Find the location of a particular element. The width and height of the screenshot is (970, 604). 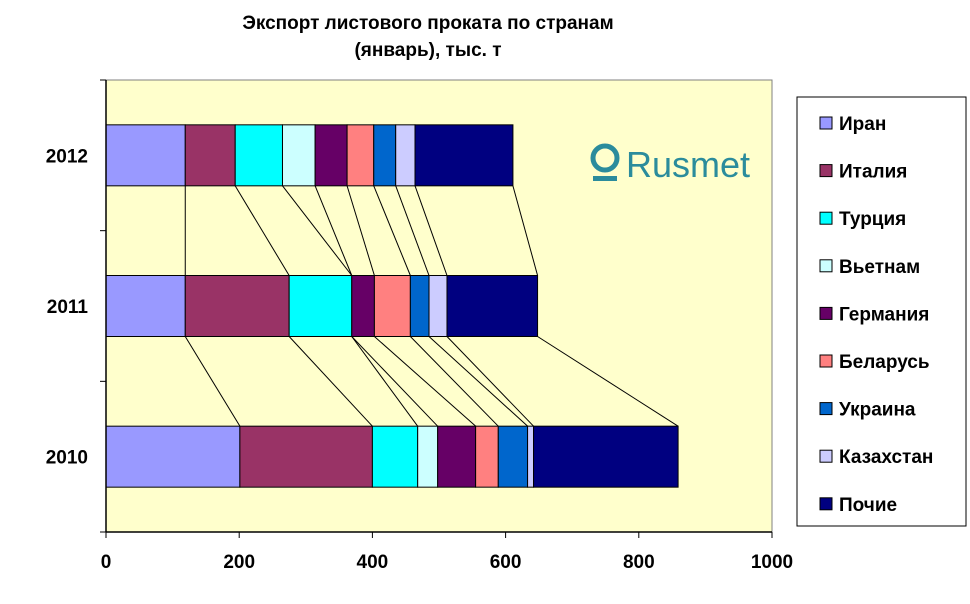

logo-mark-base is located at coordinates (605, 178).